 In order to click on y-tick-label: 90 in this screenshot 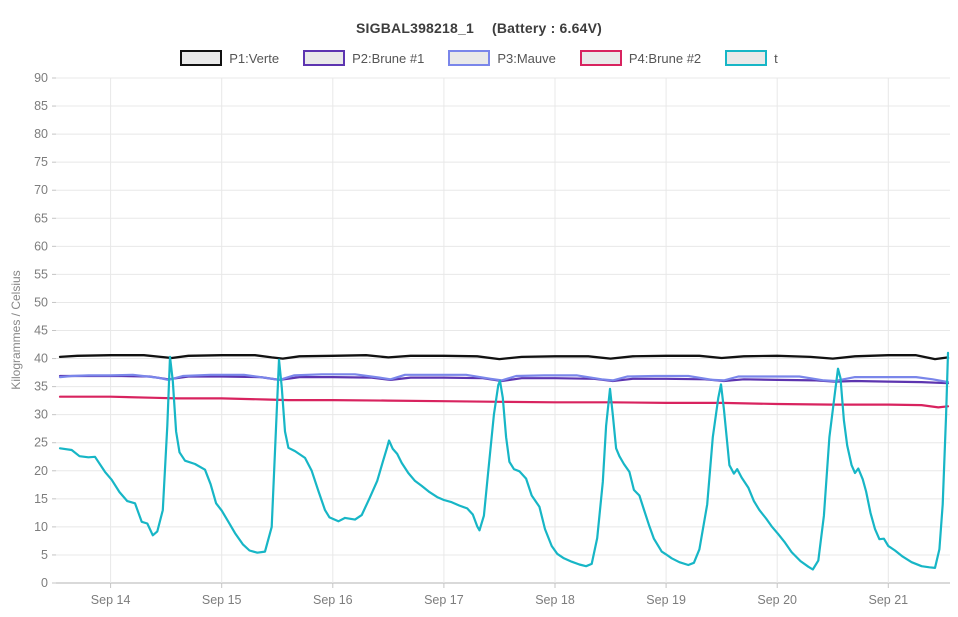, I will do `click(41, 78)`.